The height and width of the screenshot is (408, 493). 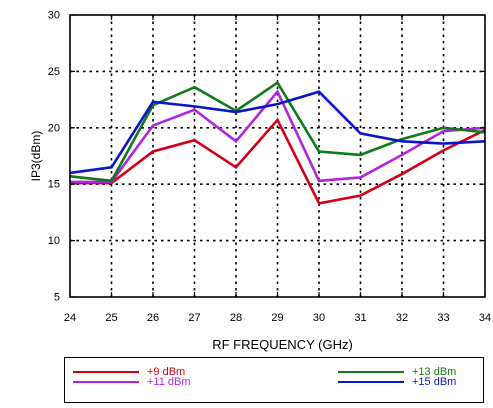 What do you see at coordinates (169, 382) in the screenshot?
I see `legend-label-11dbm: +11 dBm` at bounding box center [169, 382].